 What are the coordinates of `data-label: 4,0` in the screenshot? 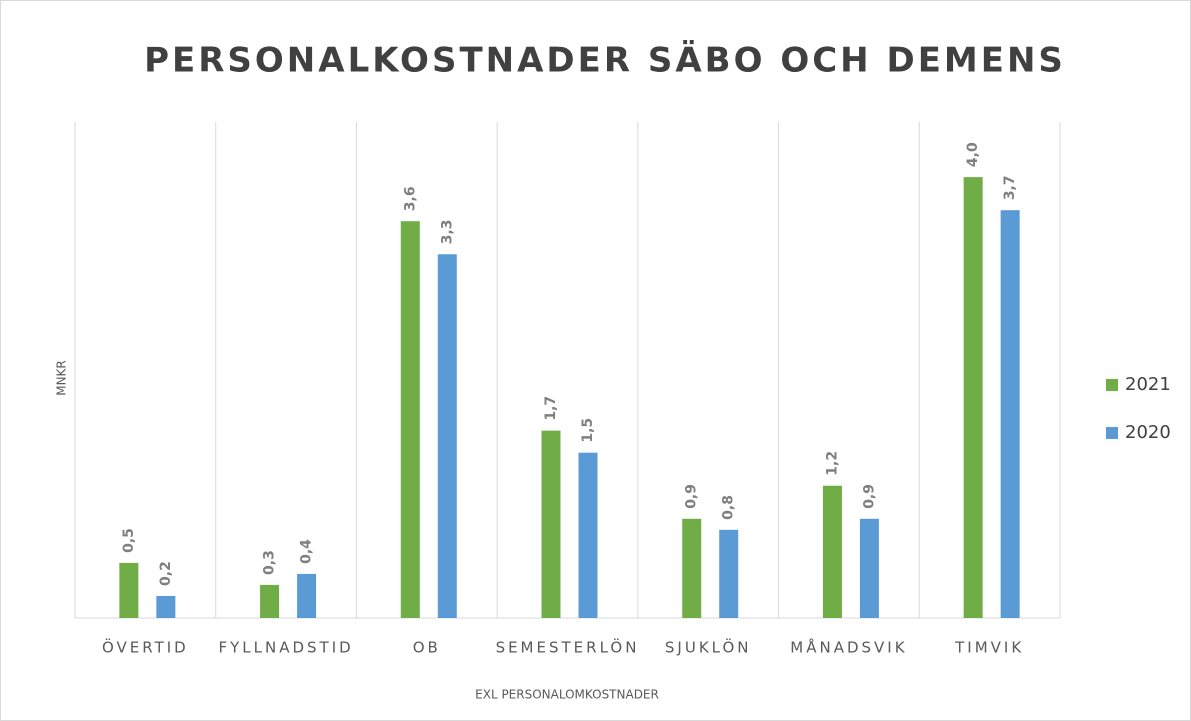 It's located at (973, 154).